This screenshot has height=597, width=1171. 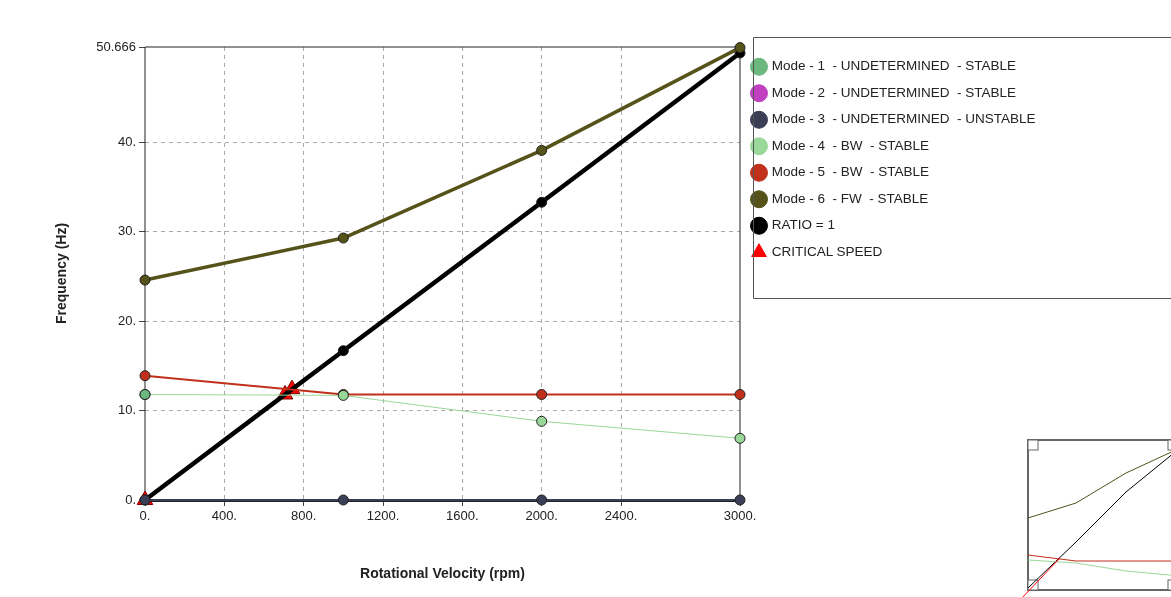 I want to click on x-tick-label: 2400., so click(x=621, y=516).